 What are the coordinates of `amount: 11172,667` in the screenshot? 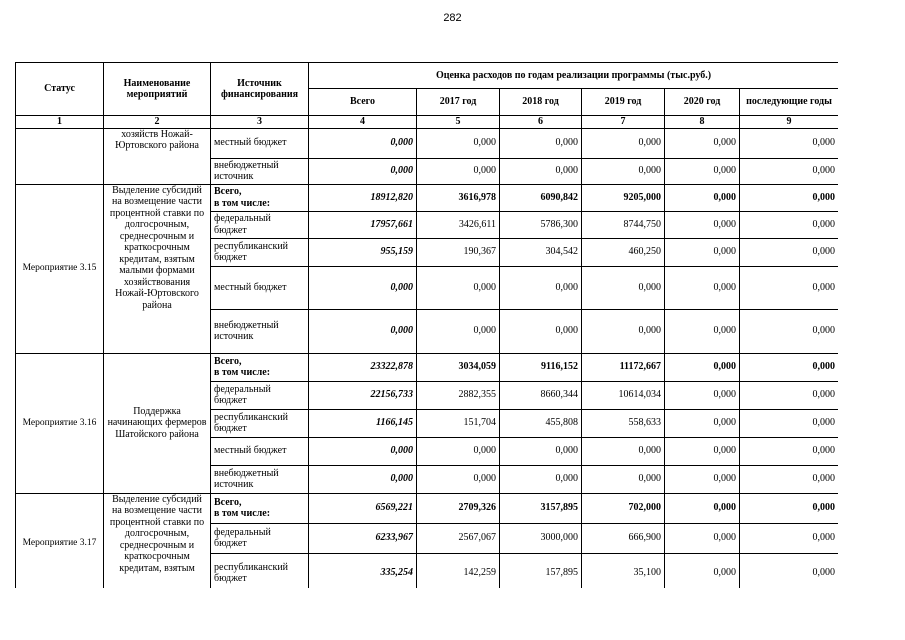 It's located at (623, 367).